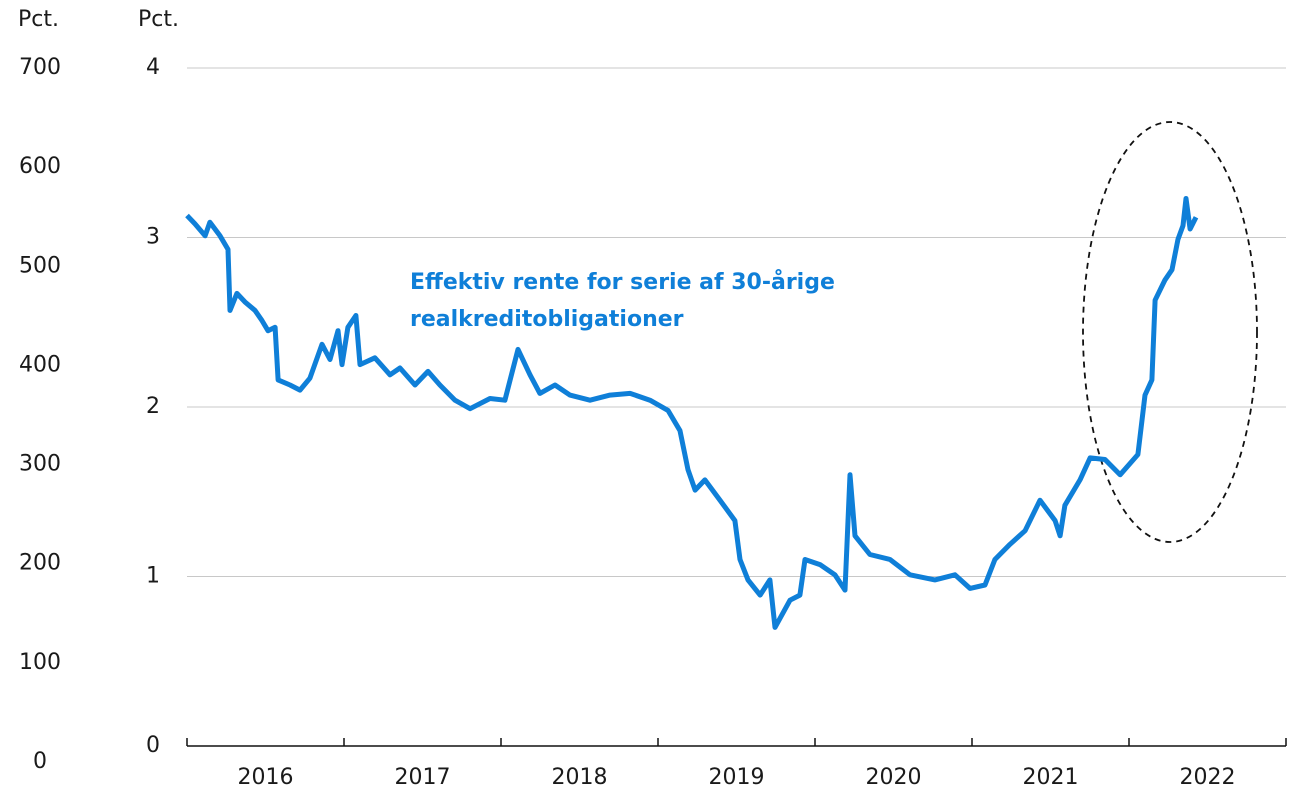 This screenshot has height=795, width=1302. What do you see at coordinates (40, 662) in the screenshot?
I see `y-tick-label: 100` at bounding box center [40, 662].